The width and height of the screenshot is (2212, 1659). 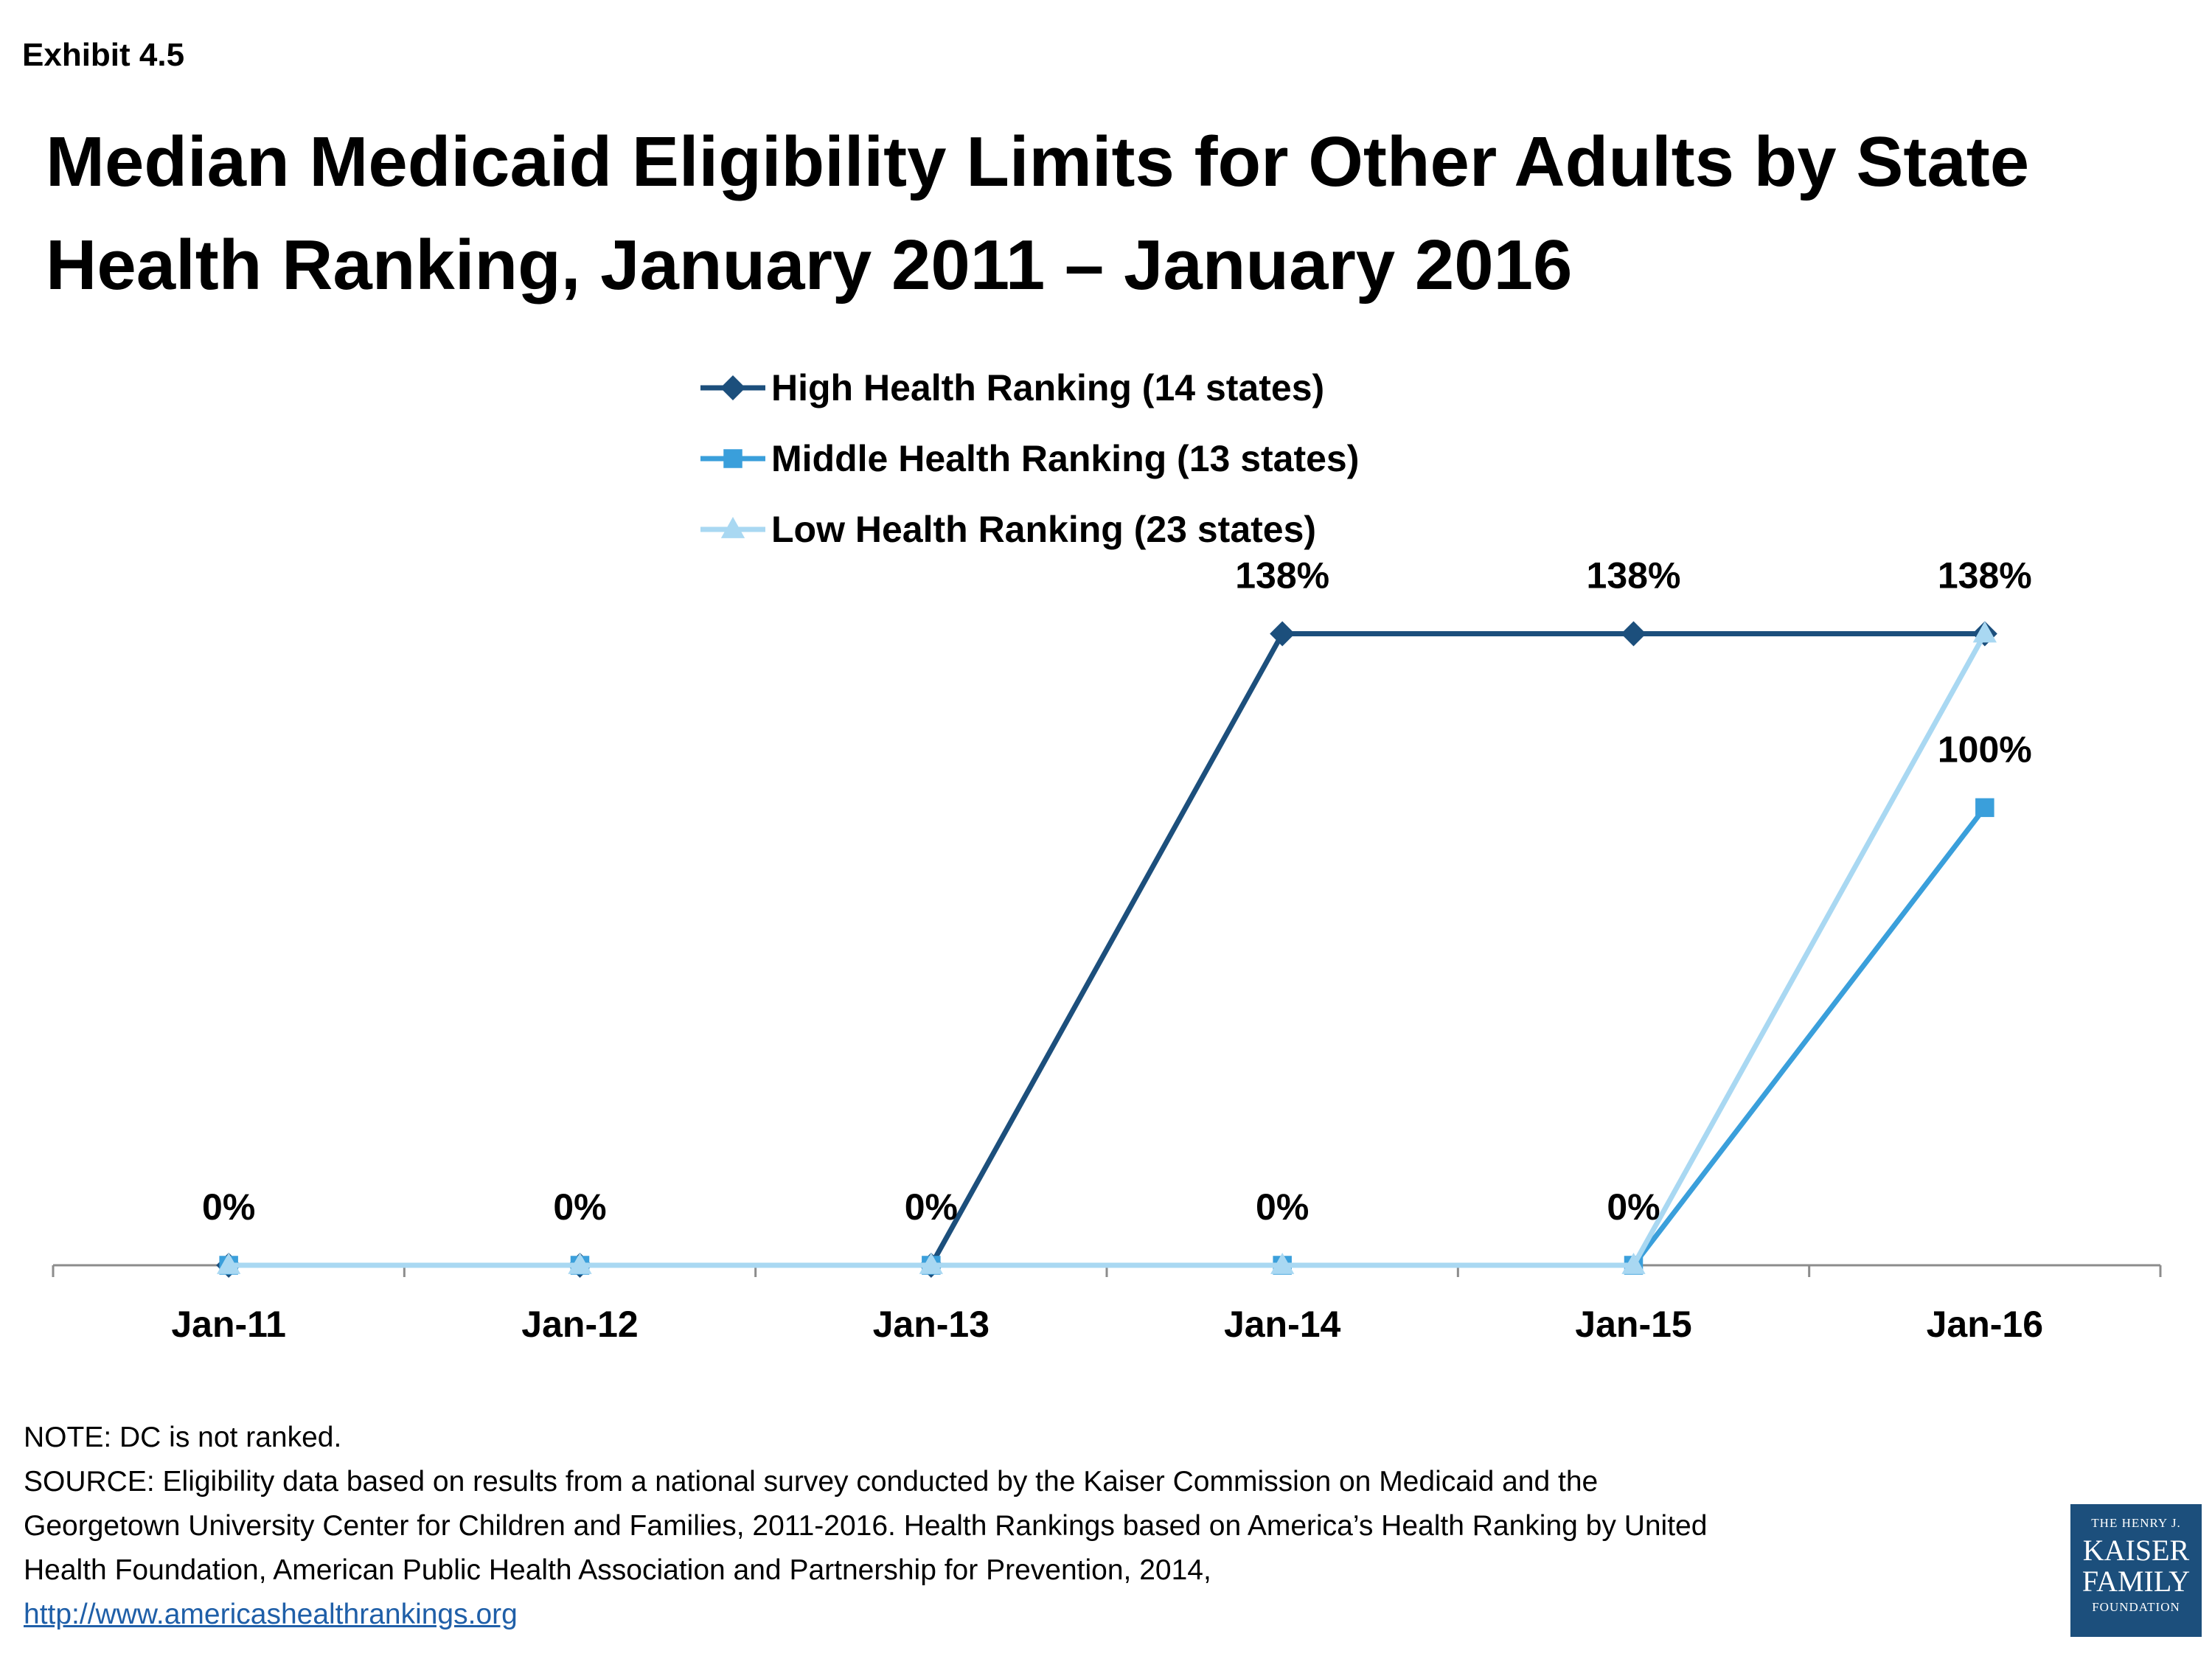 I want to click on x-tick-label: Jan-16, so click(x=1985, y=1324).